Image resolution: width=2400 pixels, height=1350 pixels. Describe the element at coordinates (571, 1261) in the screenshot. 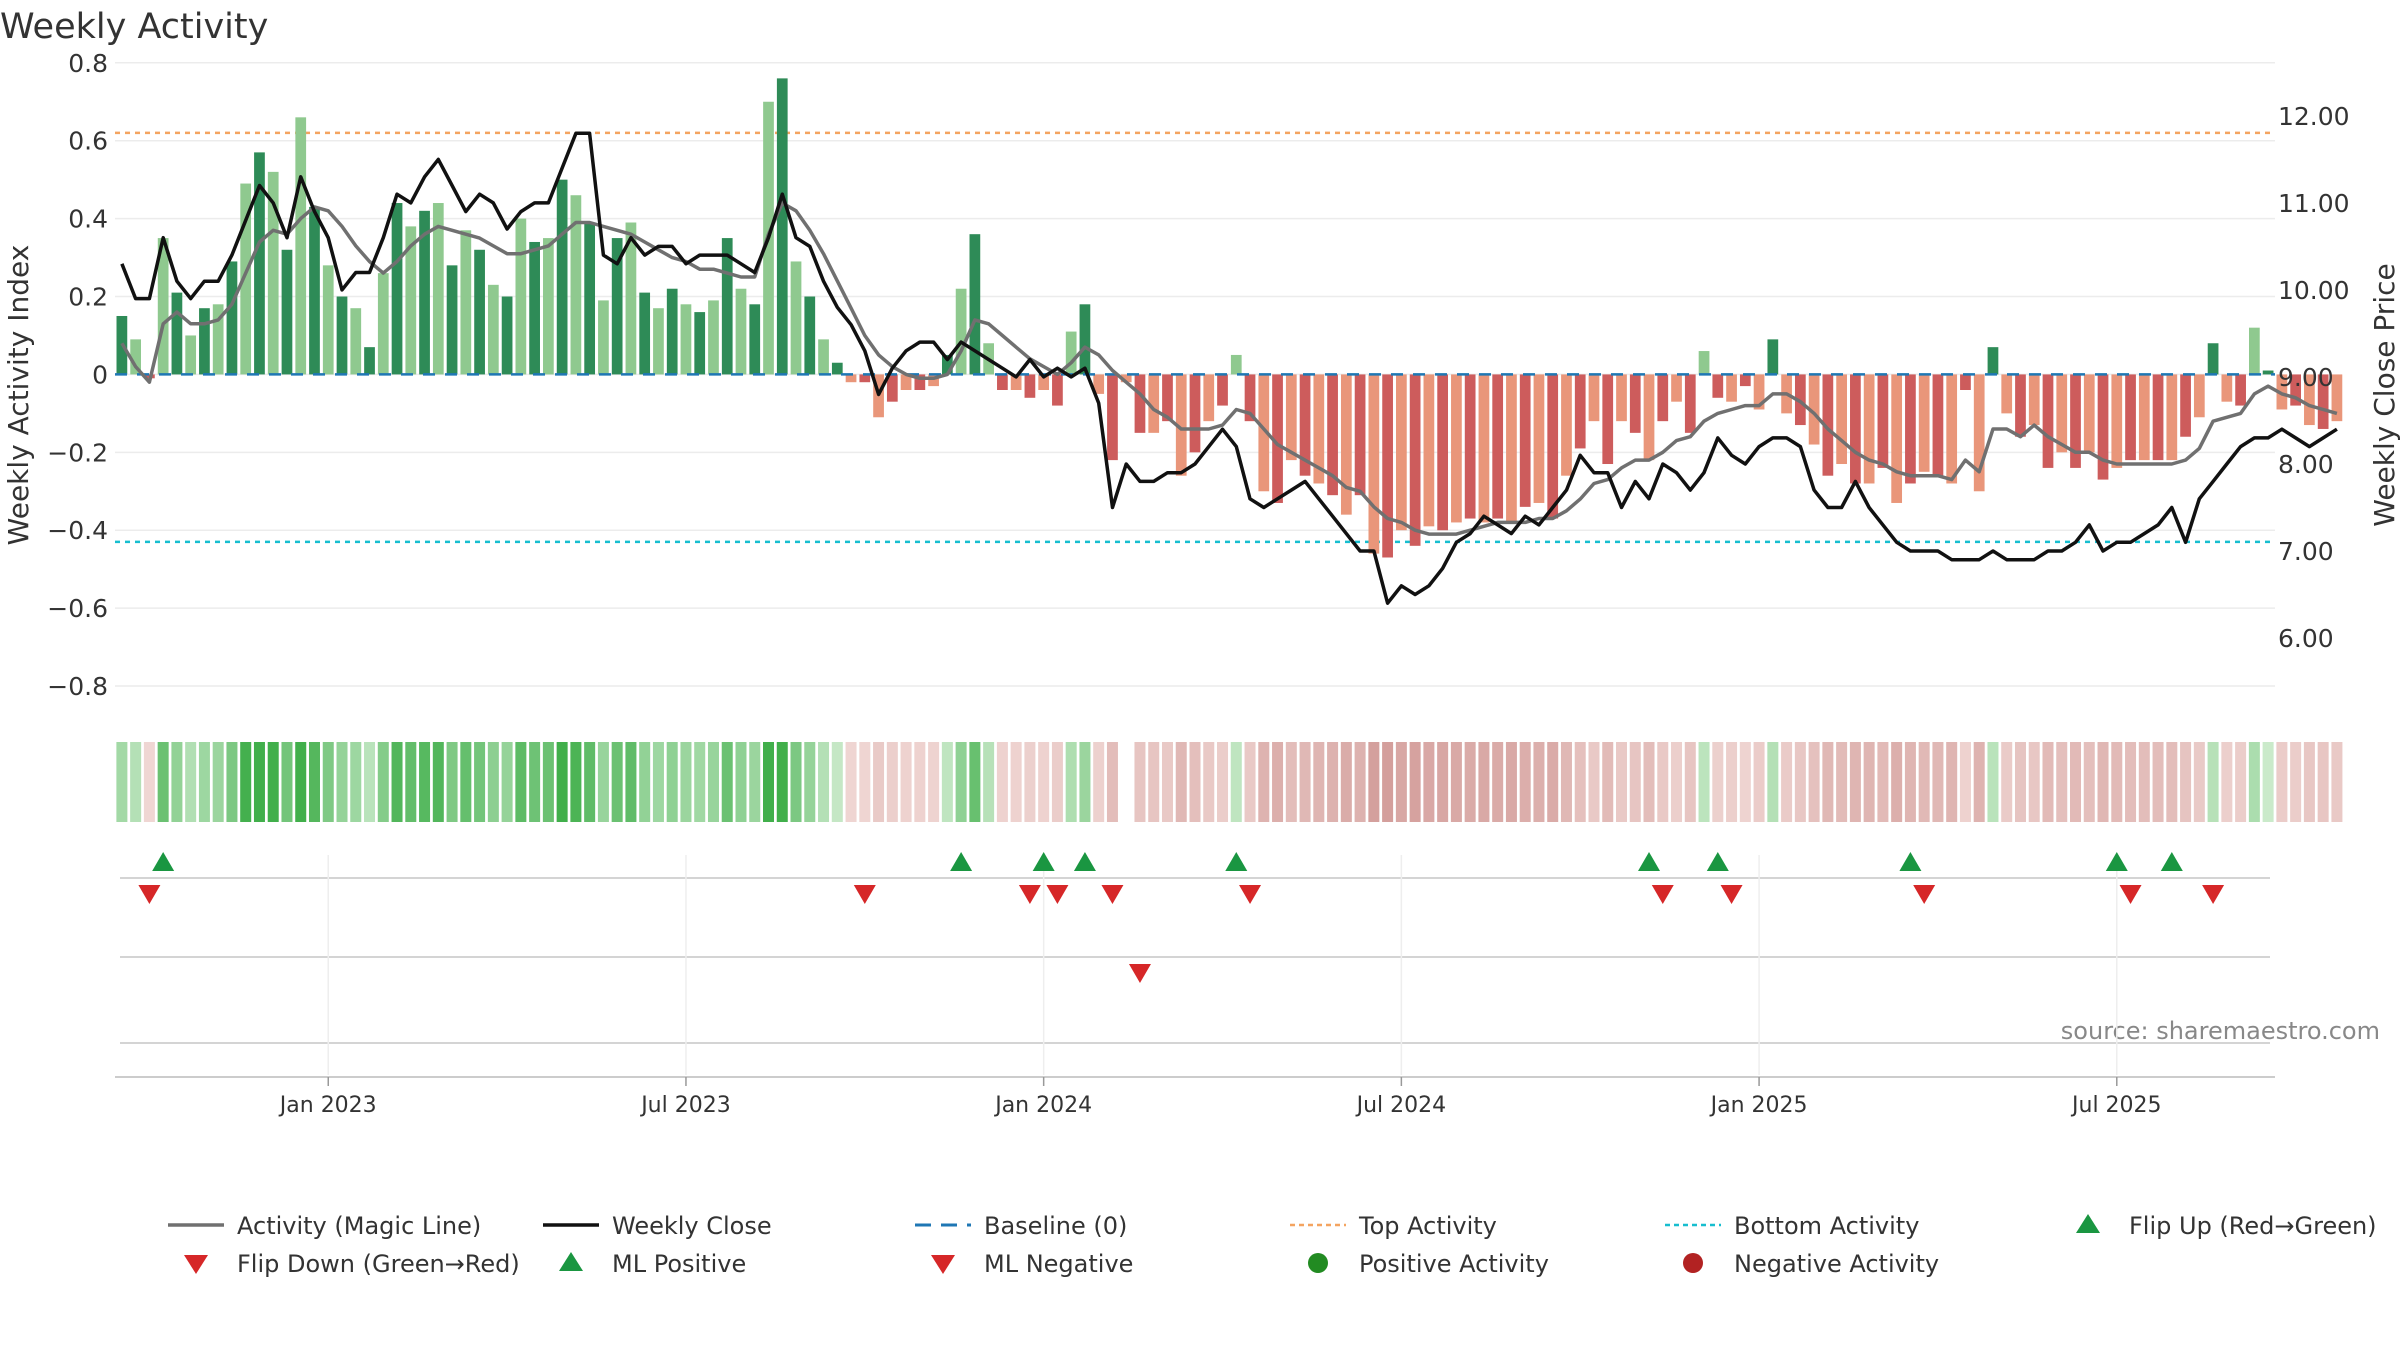

I see `legend-swatch-up-triangle` at that location.